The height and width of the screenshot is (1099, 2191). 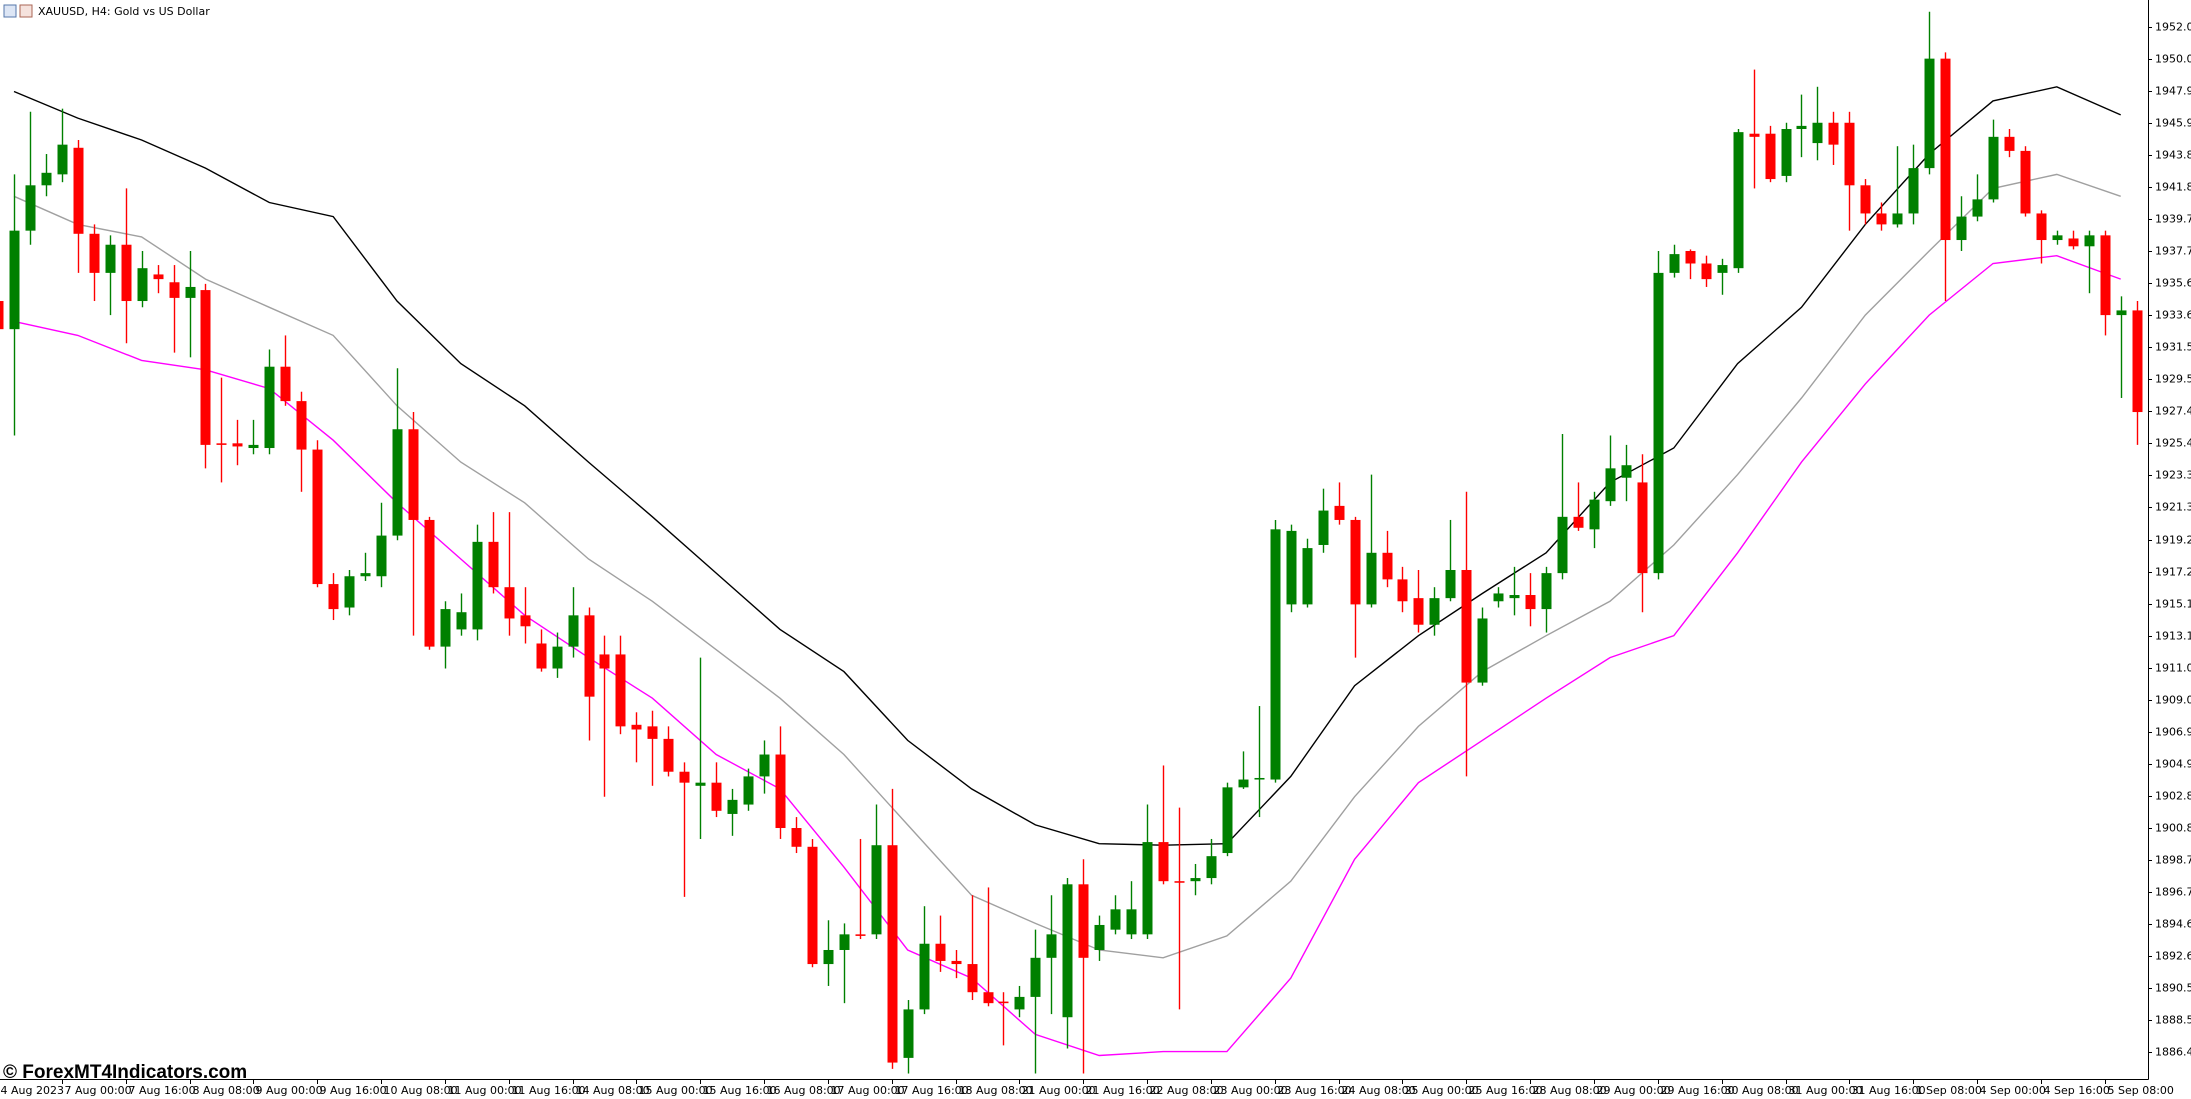 What do you see at coordinates (1315, 1090) in the screenshot?
I see `x-tick-label: 23 Aug 16:00` at bounding box center [1315, 1090].